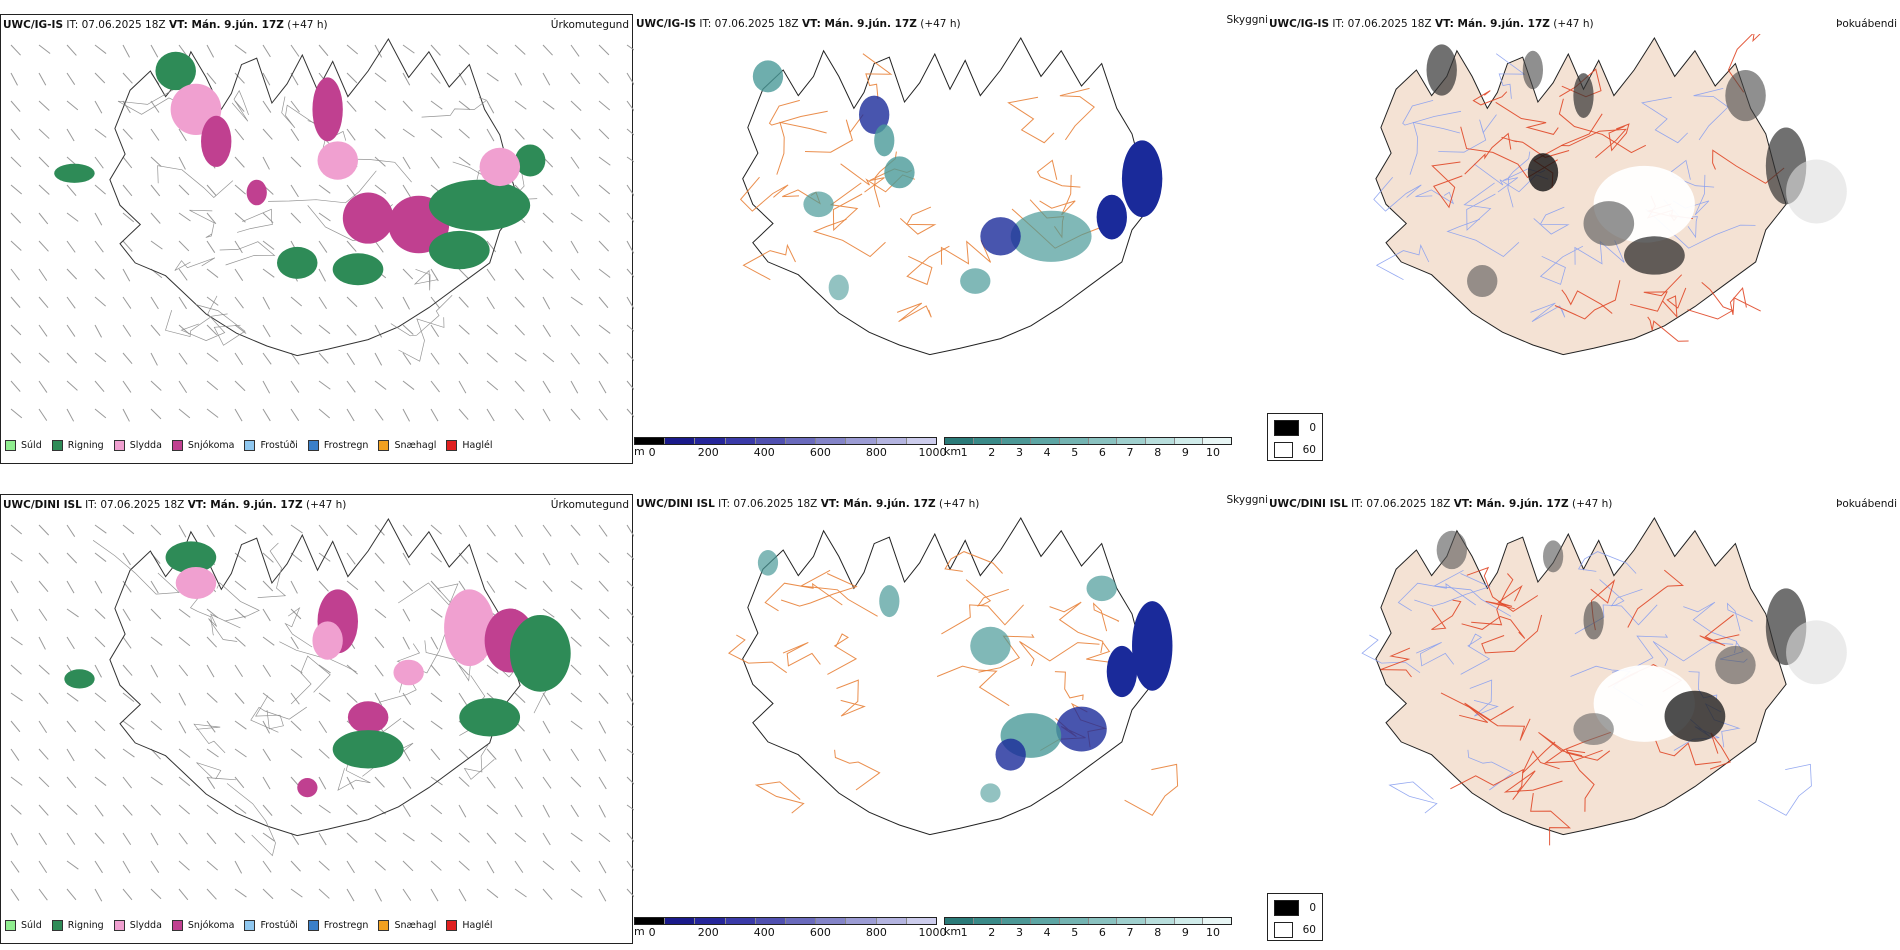  Describe the element at coordinates (31, 925) in the screenshot. I see `legend-label: Súld` at that location.